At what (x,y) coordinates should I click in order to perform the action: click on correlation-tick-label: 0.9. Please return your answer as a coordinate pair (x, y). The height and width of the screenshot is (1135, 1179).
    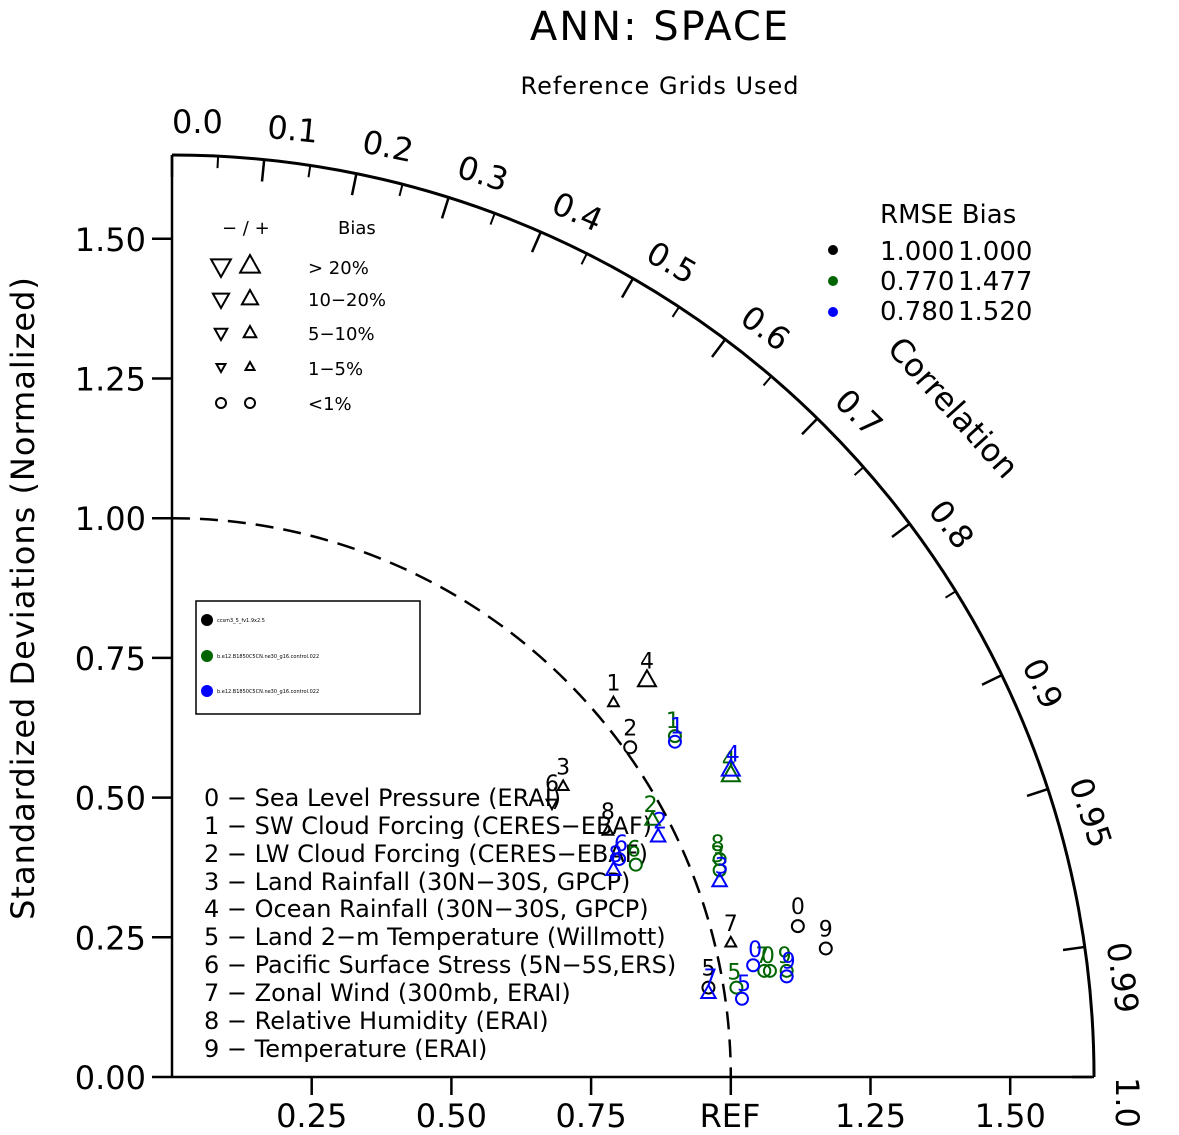
    Looking at the image, I should click on (1042, 683).